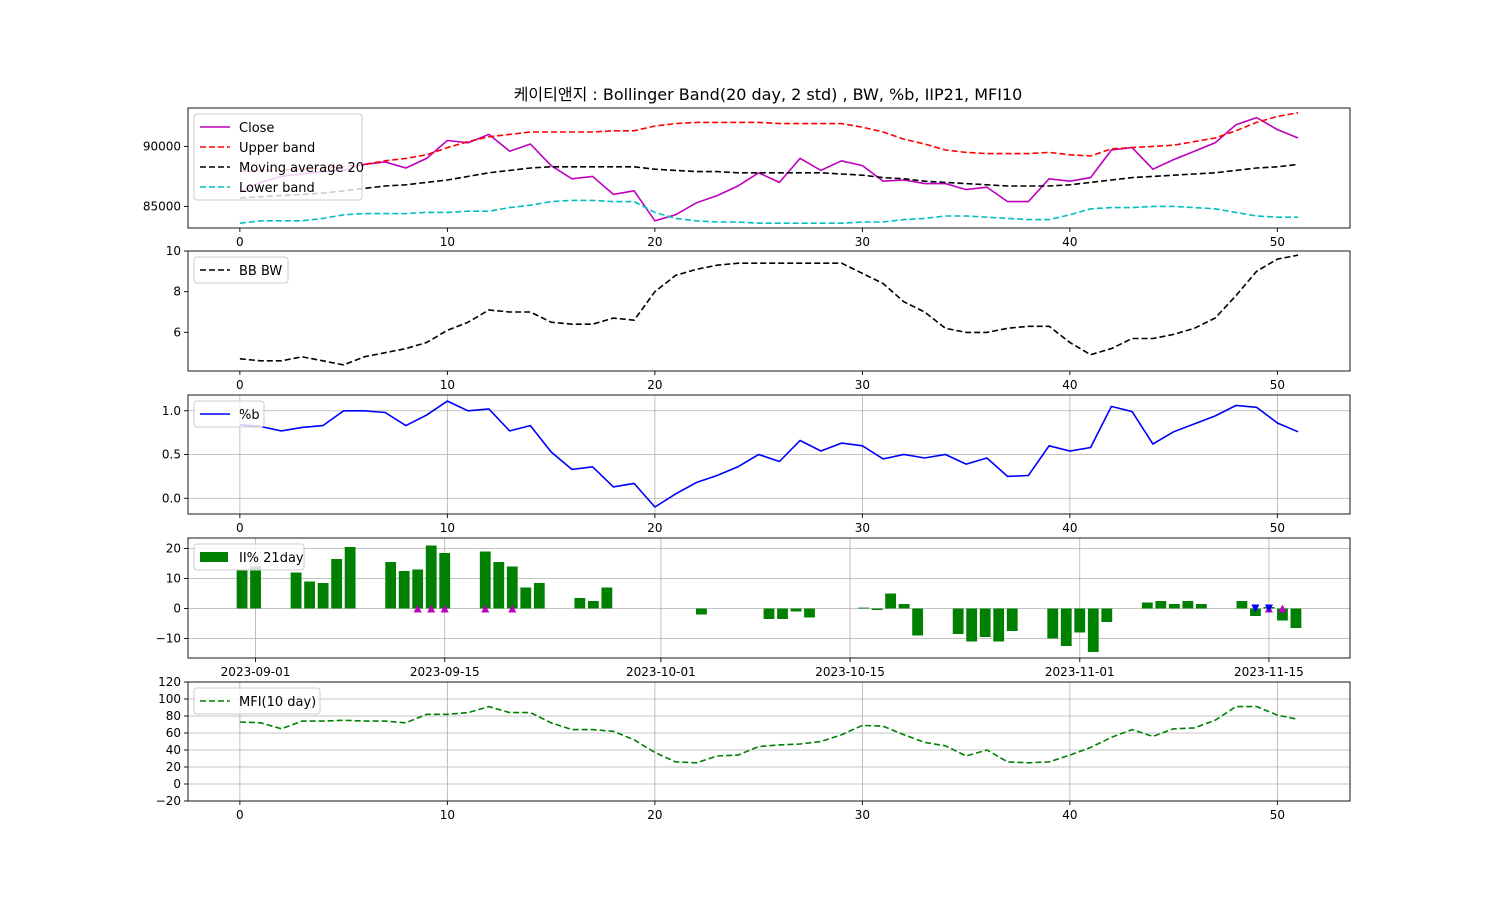 The height and width of the screenshot is (900, 1500). Describe the element at coordinates (769, 211) in the screenshot. I see `series-line-lower-band` at that location.